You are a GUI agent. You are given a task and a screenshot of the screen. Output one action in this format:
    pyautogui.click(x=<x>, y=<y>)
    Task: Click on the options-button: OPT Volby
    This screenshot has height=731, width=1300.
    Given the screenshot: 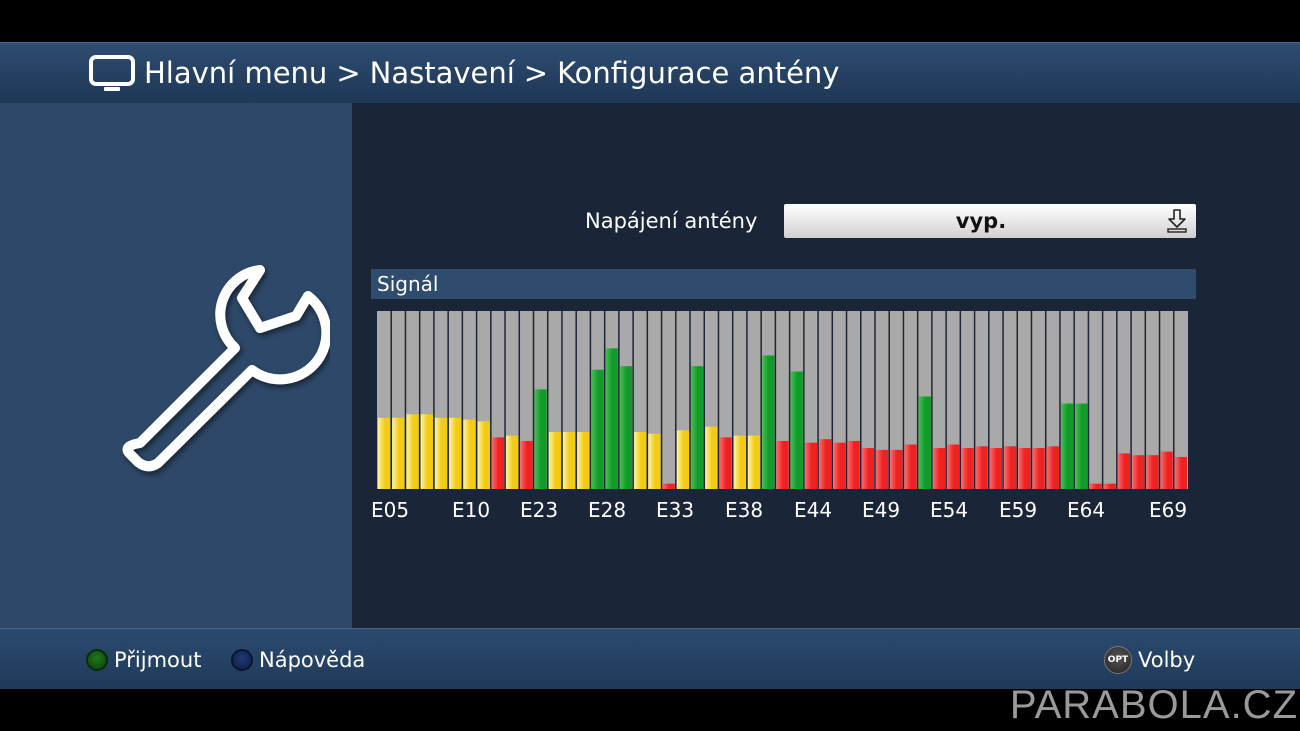 What is the action you would take?
    pyautogui.click(x=1149, y=660)
    